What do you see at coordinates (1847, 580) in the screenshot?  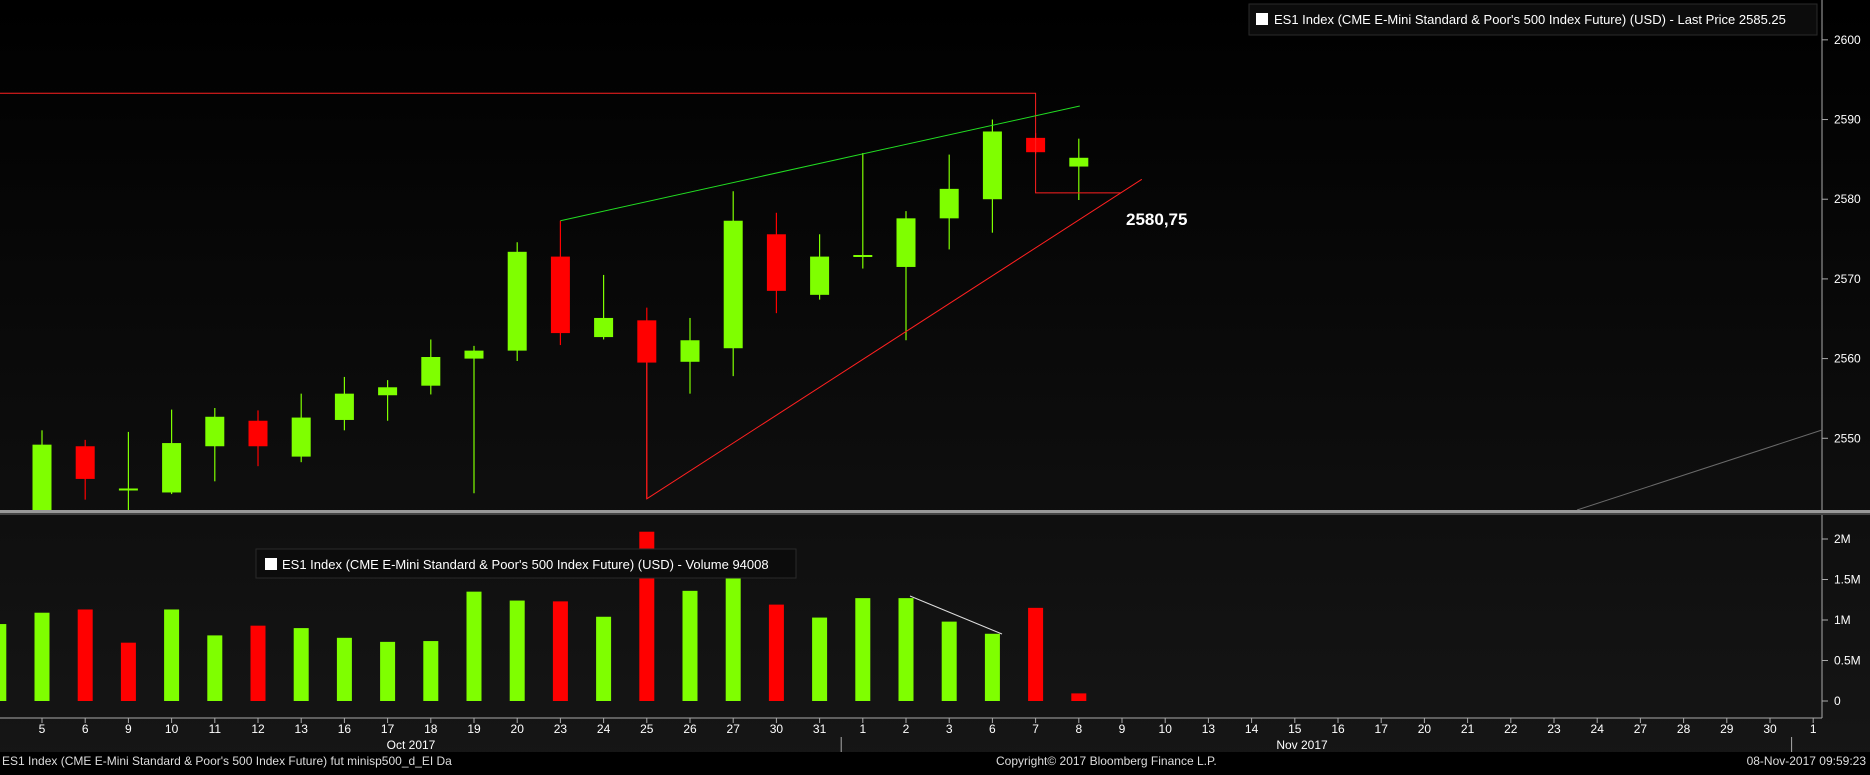 I see `volume-tick-label: 1.5M` at bounding box center [1847, 580].